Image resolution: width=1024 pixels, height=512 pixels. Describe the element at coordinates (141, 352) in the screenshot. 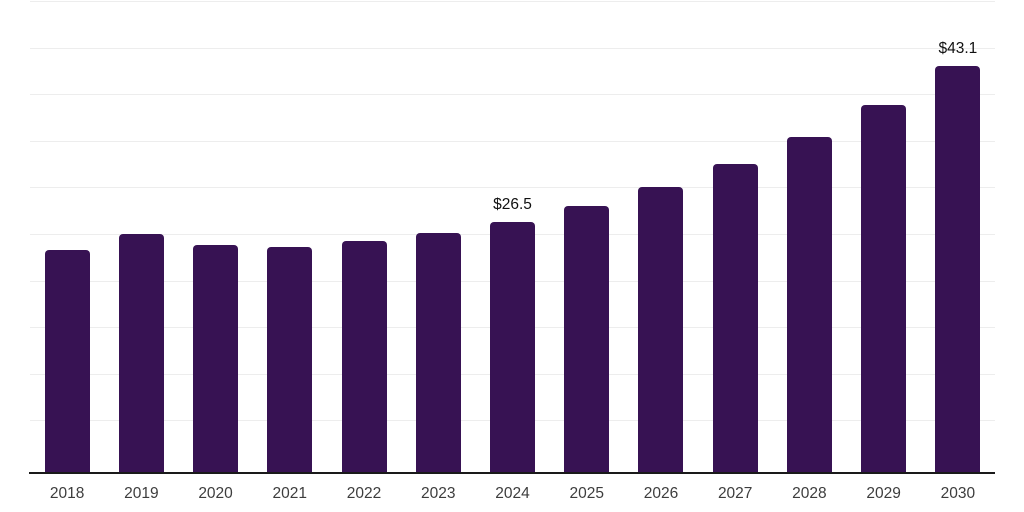

I see `bar-2019` at that location.